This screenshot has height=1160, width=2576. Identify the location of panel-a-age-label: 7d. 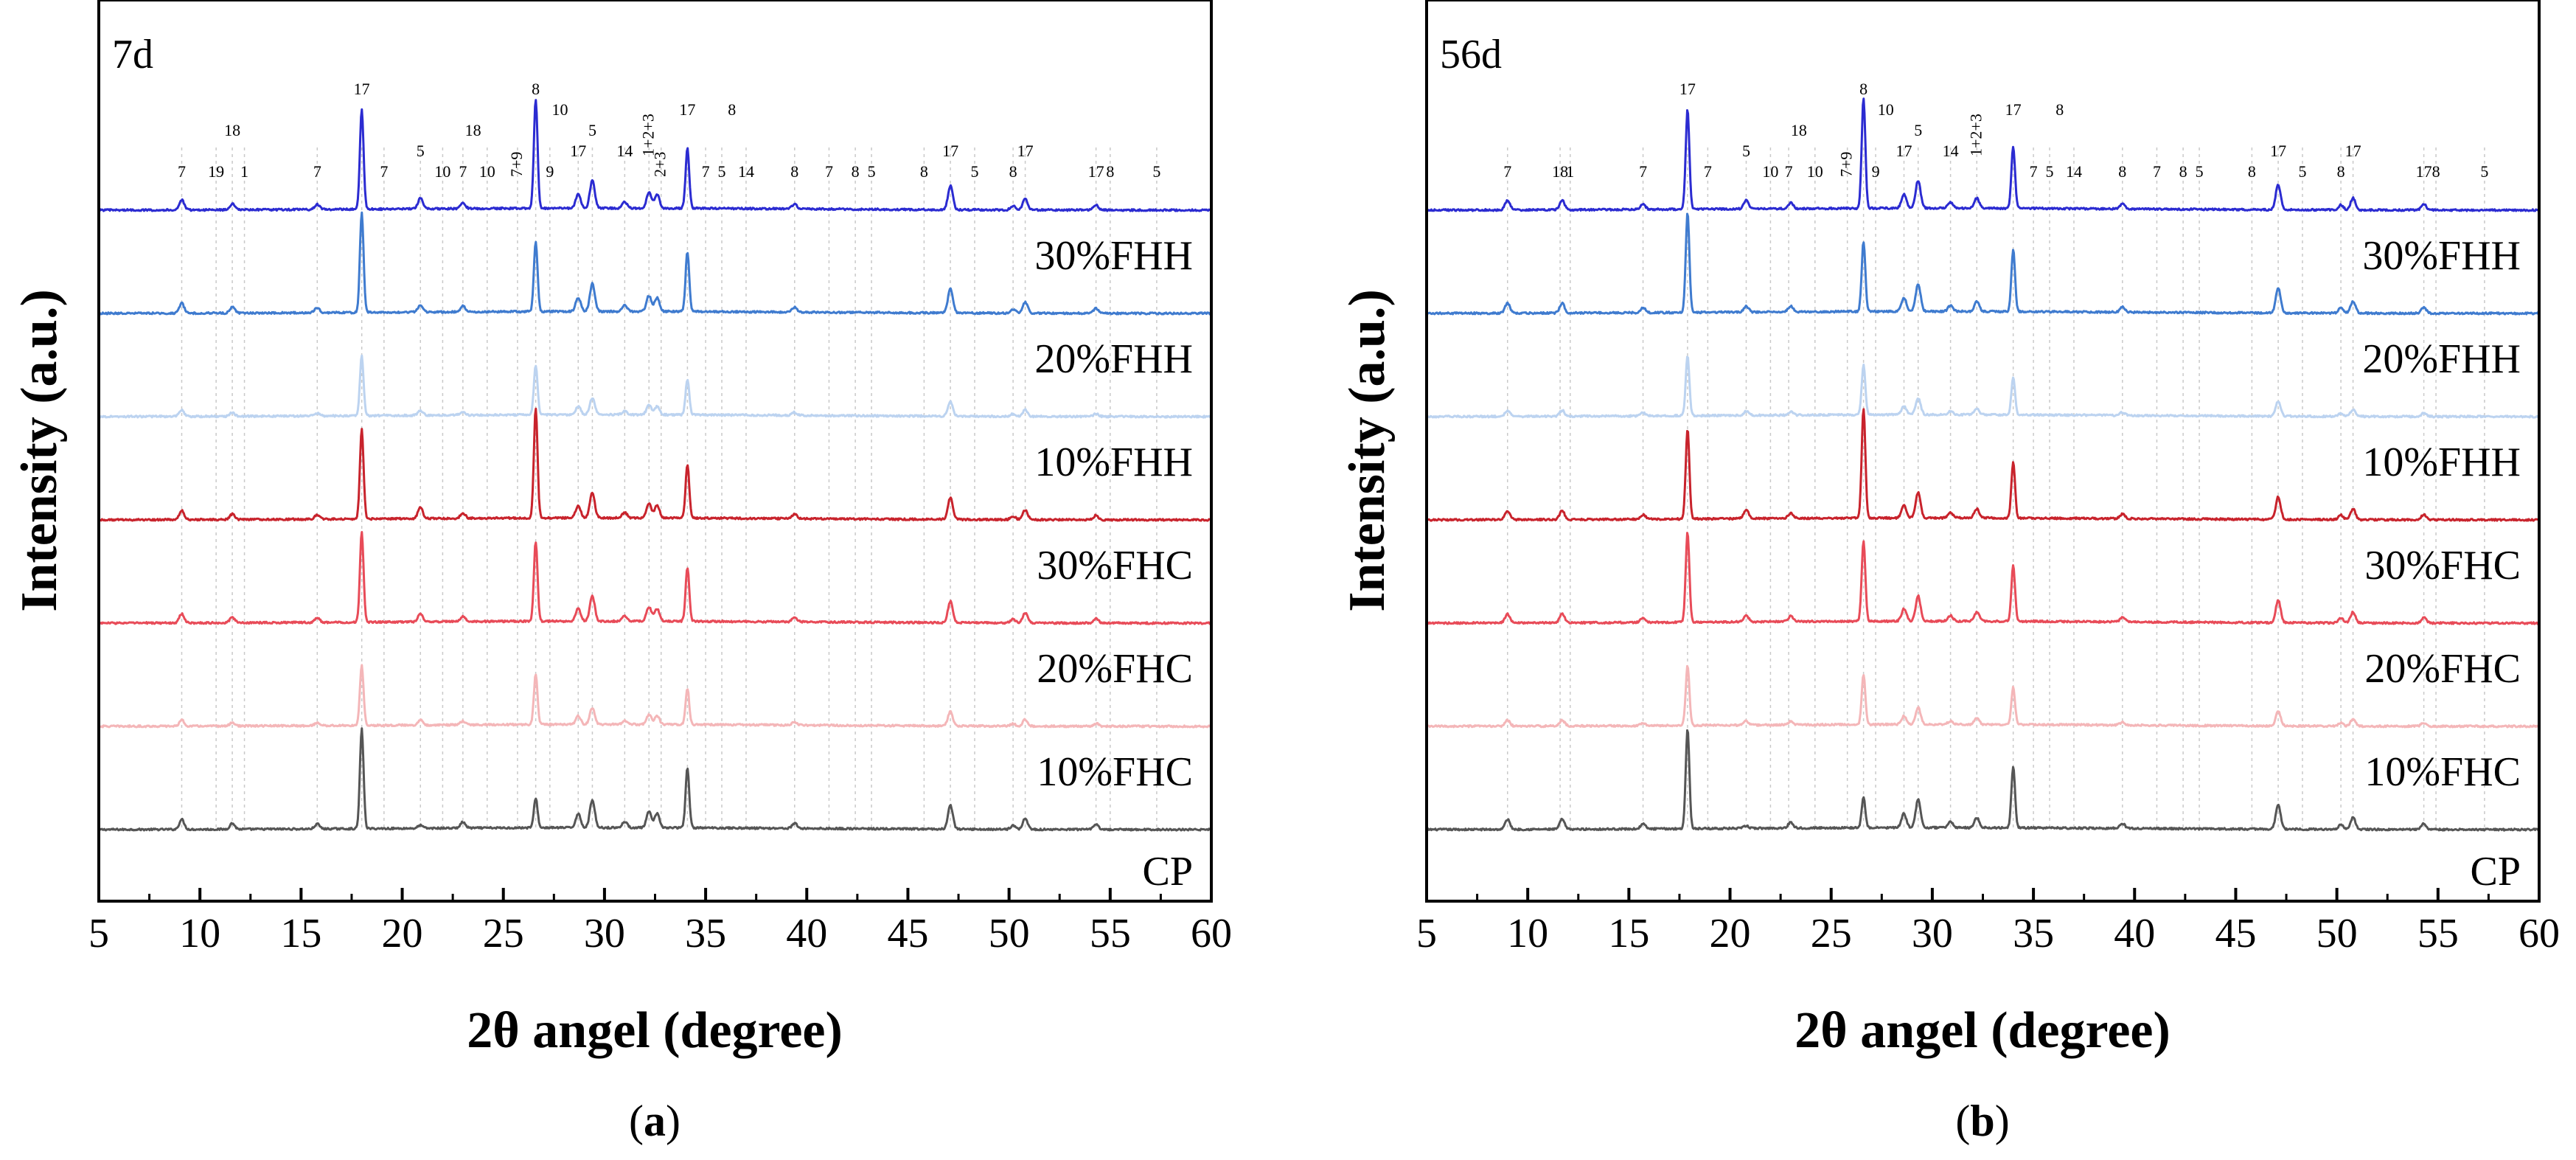
(133, 54).